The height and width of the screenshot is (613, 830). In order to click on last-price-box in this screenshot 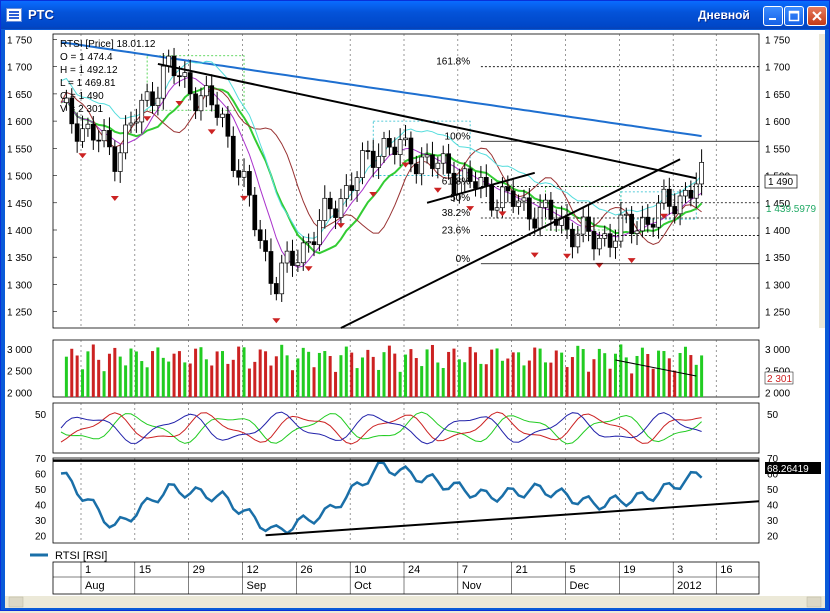, I will do `click(781, 181)`.